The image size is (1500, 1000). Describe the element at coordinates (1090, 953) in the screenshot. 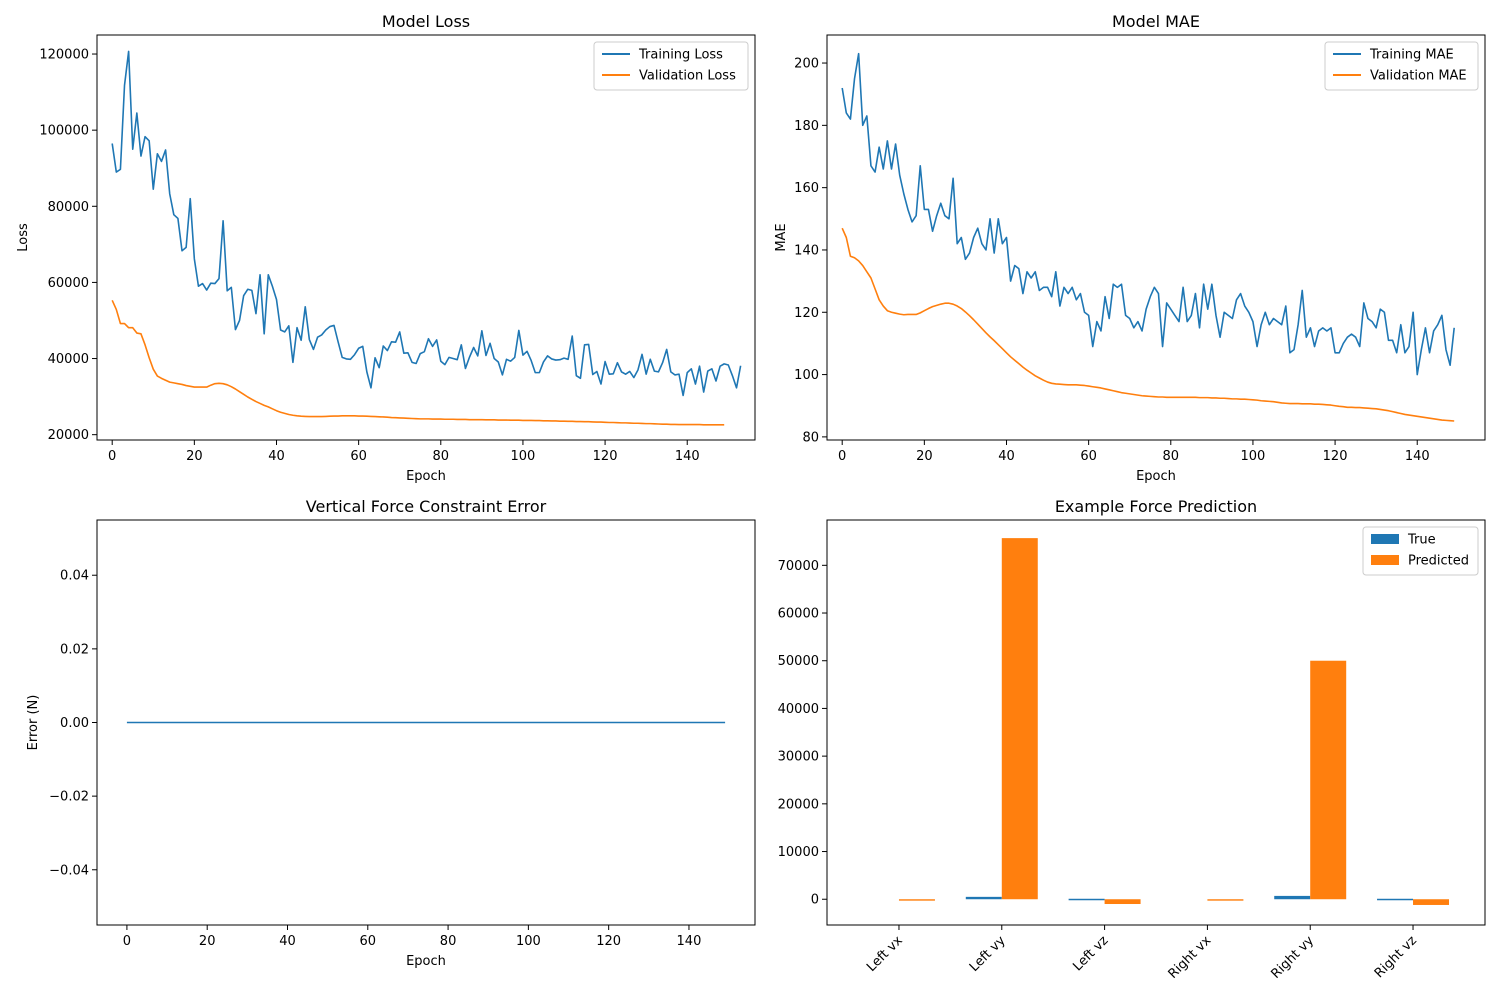

I see `x-tick-label: Left vz` at that location.